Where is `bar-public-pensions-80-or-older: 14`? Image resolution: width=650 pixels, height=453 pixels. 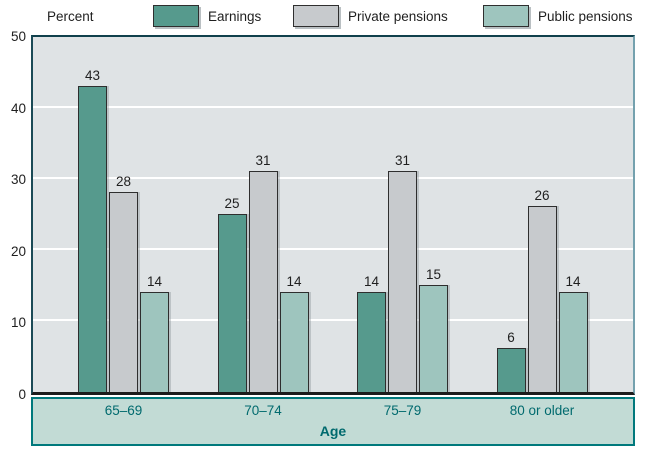
bar-public-pensions-80-or-older: 14 is located at coordinates (573, 333).